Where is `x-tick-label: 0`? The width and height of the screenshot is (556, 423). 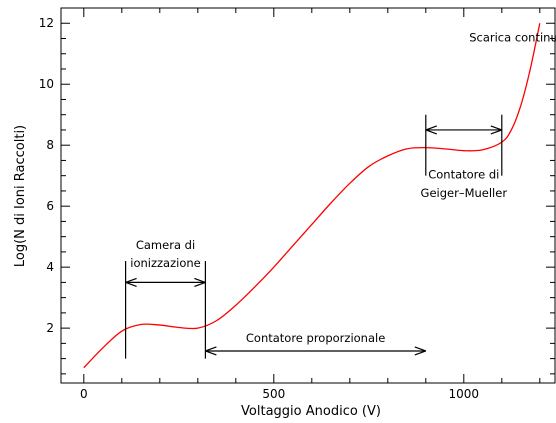 x-tick-label: 0 is located at coordinates (84, 394).